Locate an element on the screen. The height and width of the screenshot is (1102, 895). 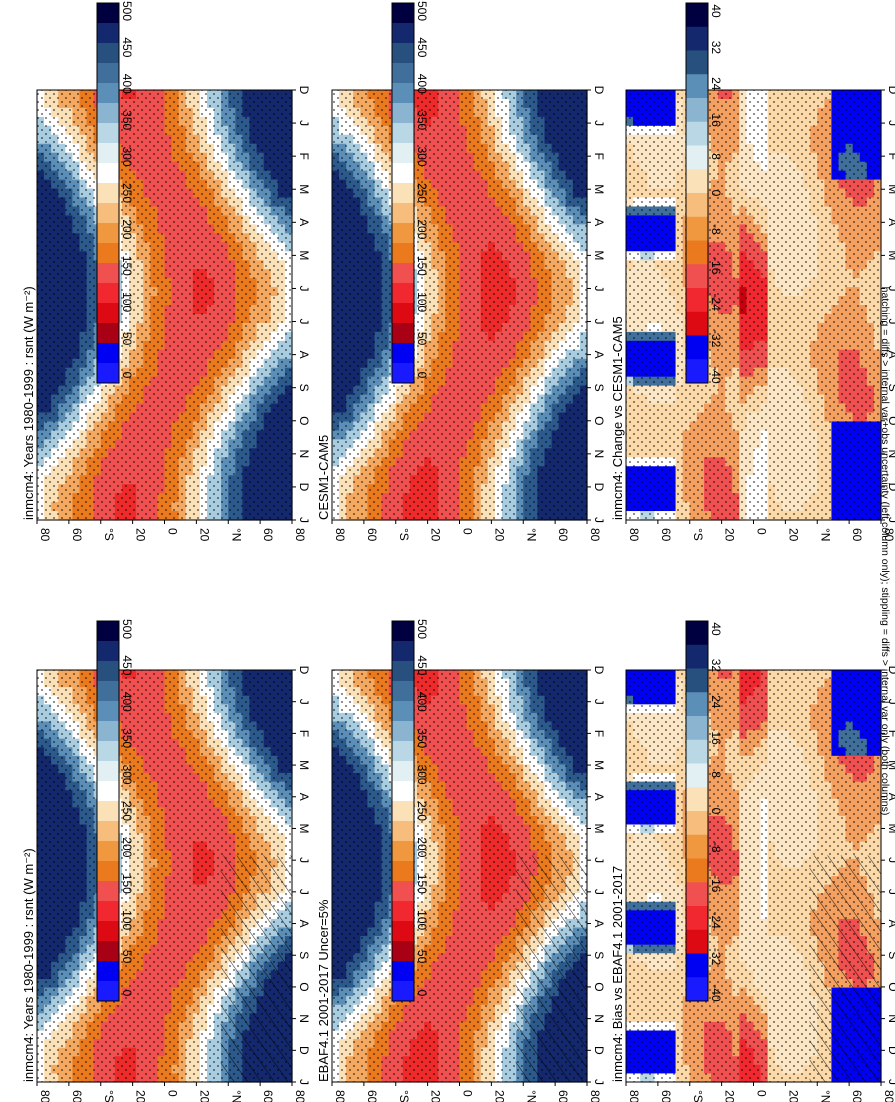
colorbar-label: 450 is located at coordinates (127, 47).